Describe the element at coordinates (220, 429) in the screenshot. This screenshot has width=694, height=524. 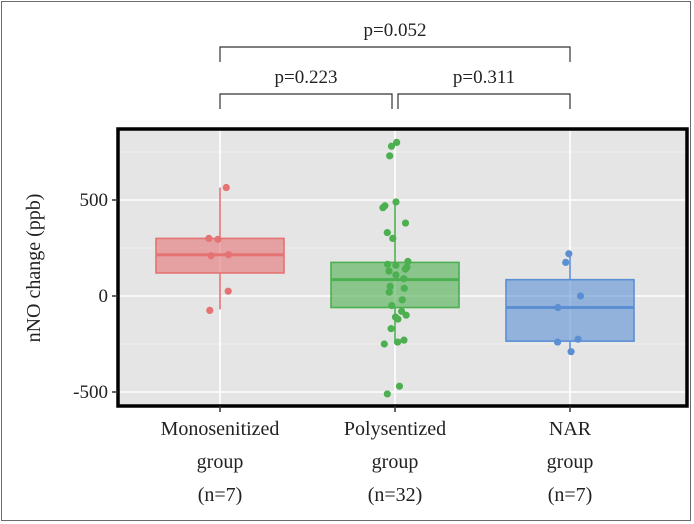
I see `x-category-label: Monosenitized` at that location.